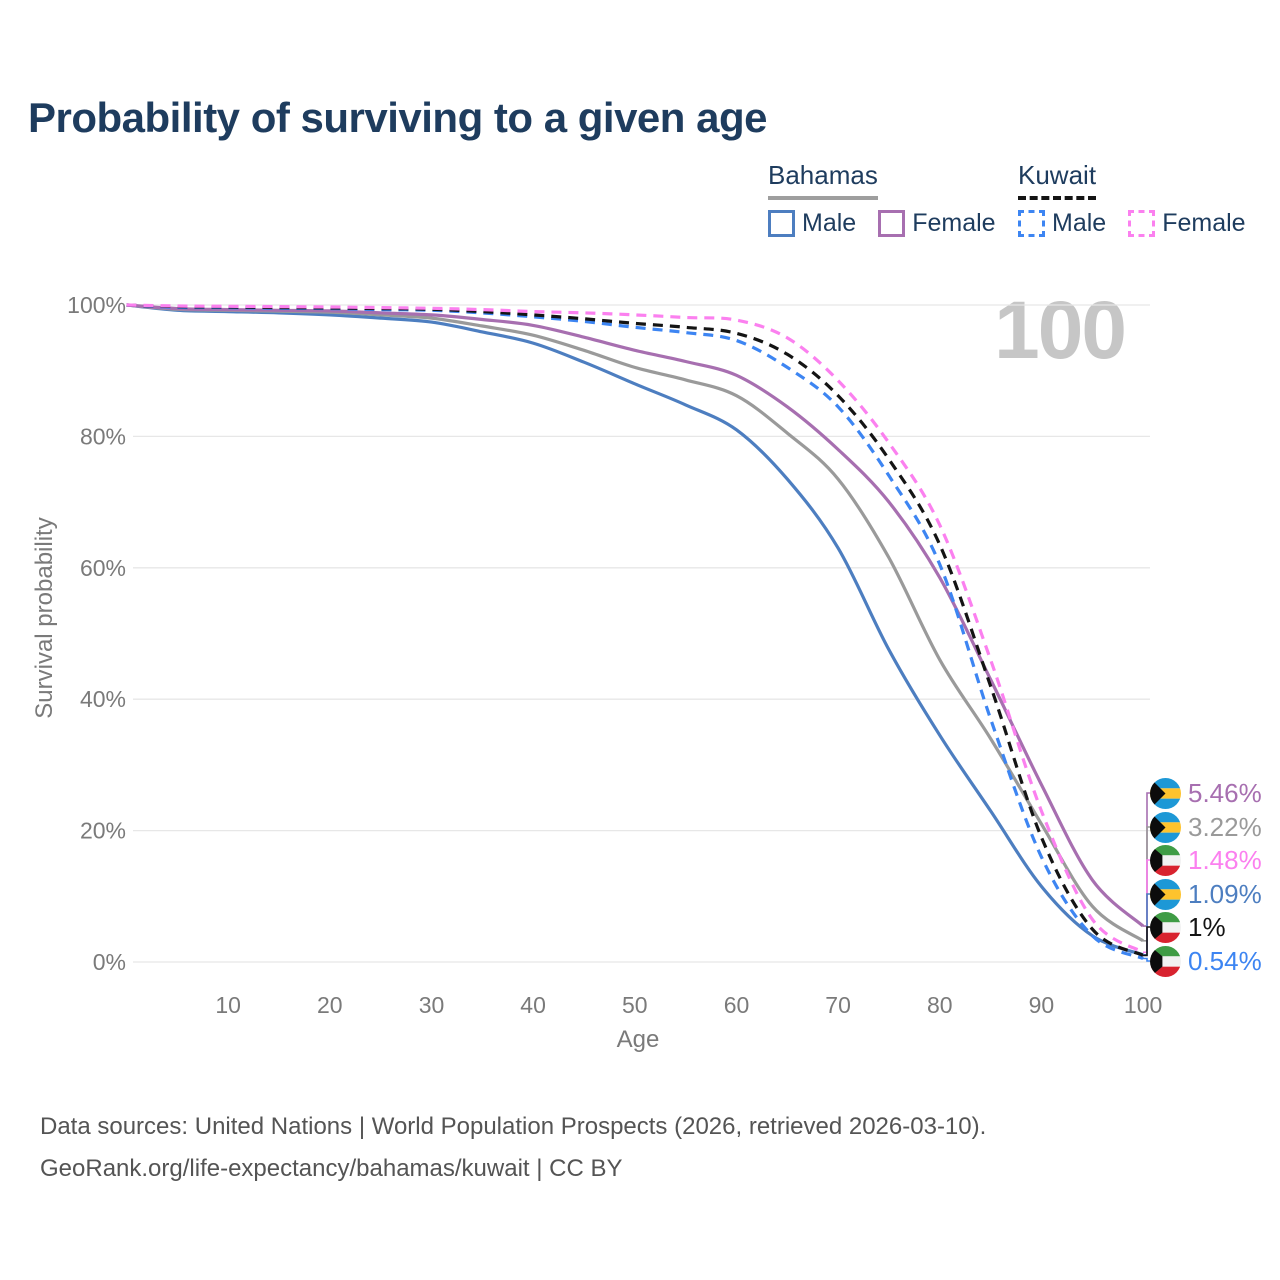  Describe the element at coordinates (823, 180) in the screenshot. I see `legend-group-label-bahamas: Bahamas` at that location.